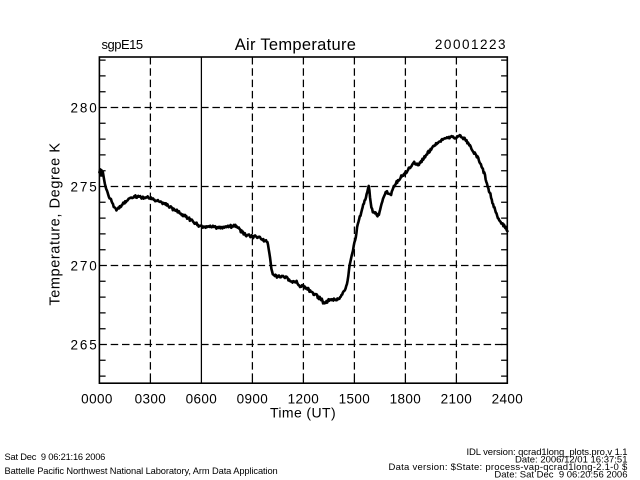  What do you see at coordinates (457, 399) in the screenshot?
I see `svg-text: 2100` at bounding box center [457, 399].